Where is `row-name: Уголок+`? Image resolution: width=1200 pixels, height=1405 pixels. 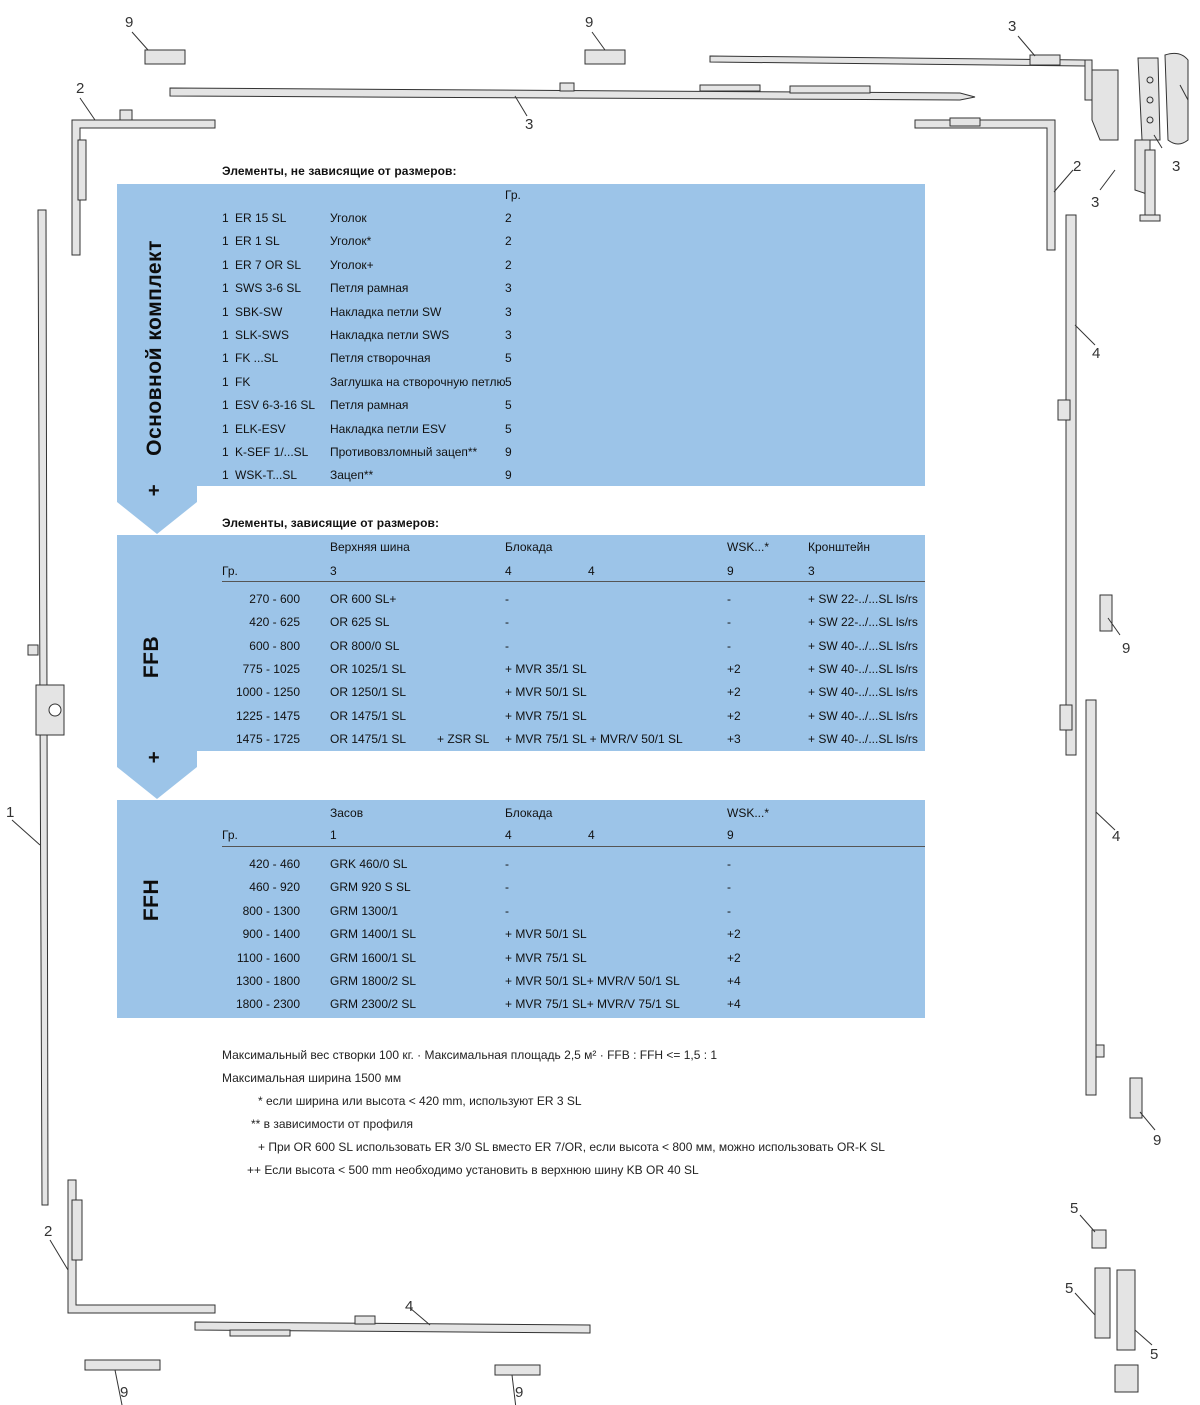
row-name: Уголок+ is located at coordinates (352, 264).